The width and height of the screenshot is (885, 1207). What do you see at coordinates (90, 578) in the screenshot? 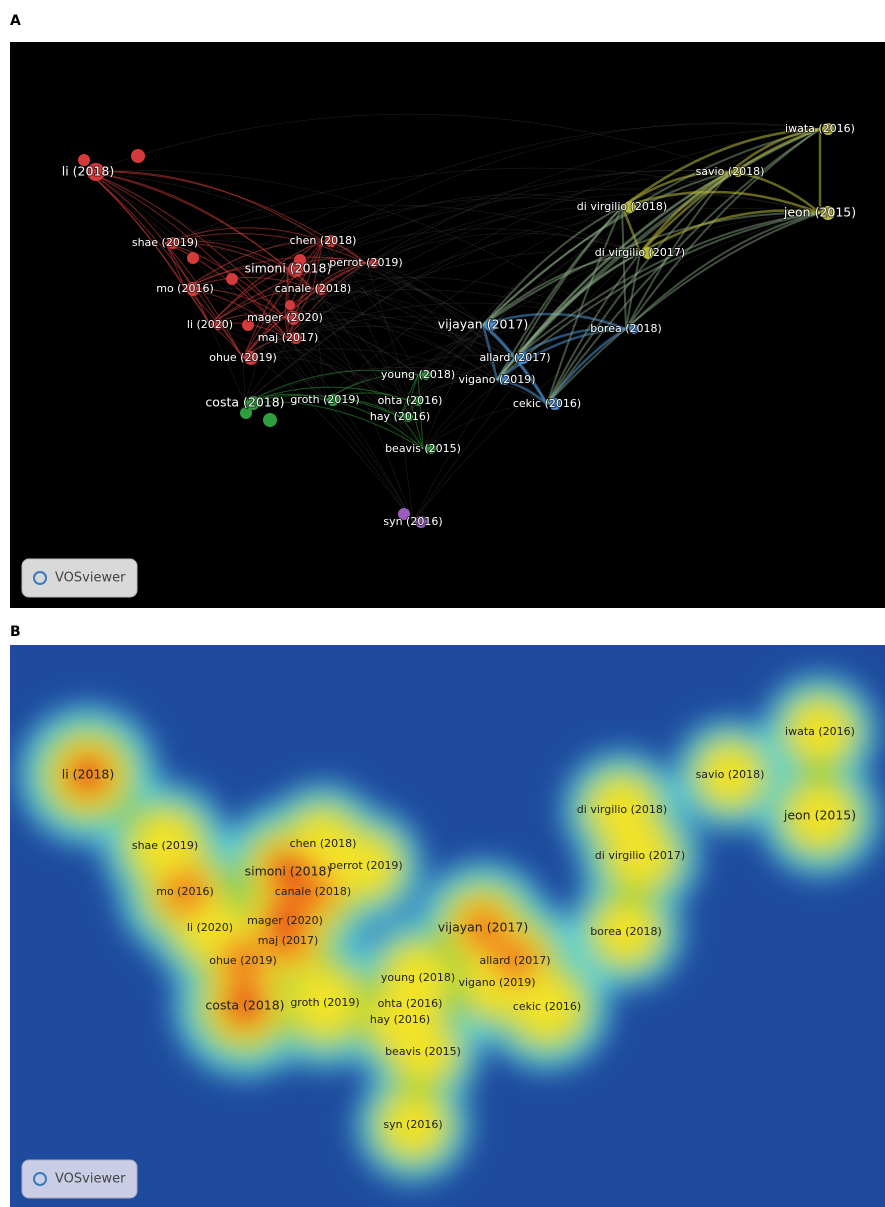
I see `logo-text: VOSviewer` at bounding box center [90, 578].